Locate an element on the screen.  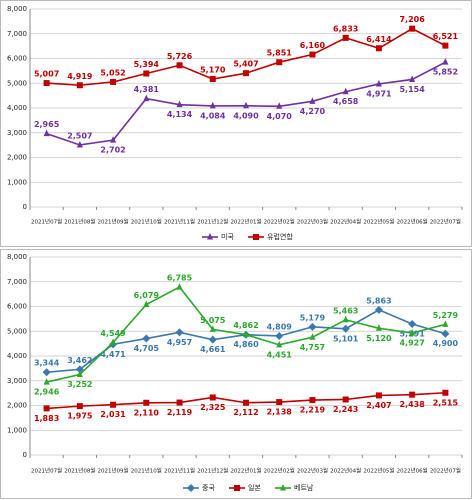
data-label: 2,031 is located at coordinates (113, 414).